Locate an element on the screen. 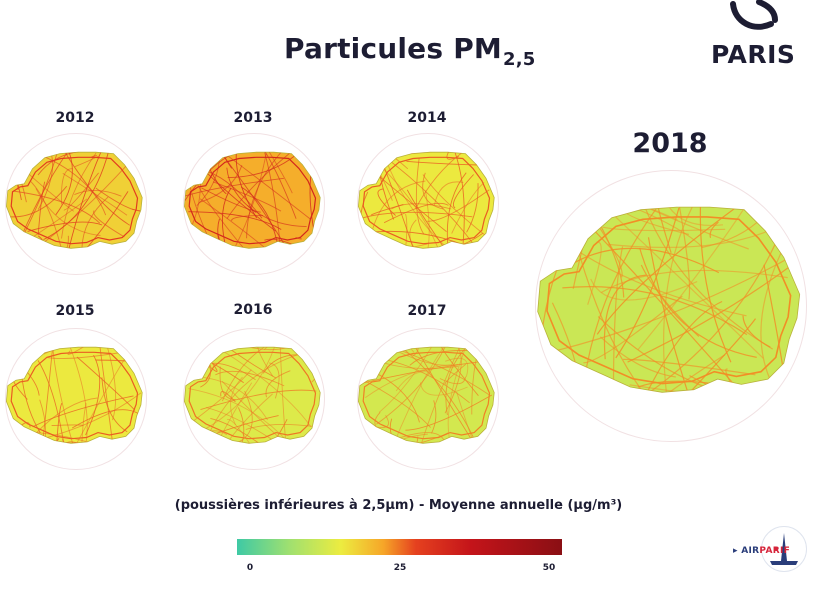 The width and height of the screenshot is (831, 603). year-label-2014: 2014 is located at coordinates (427, 118).